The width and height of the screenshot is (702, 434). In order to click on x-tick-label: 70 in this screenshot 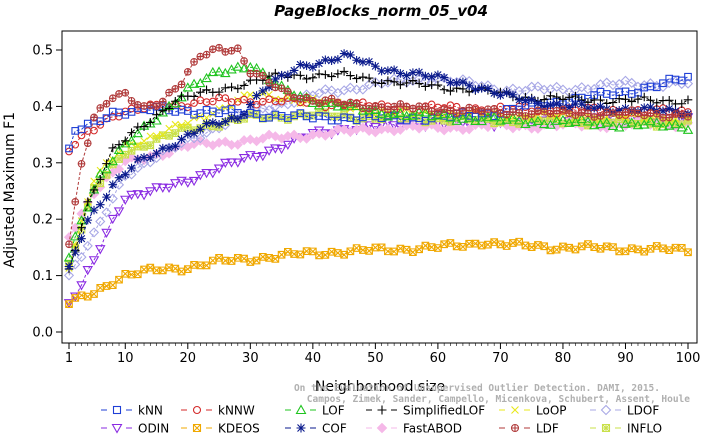, I will do `click(500, 358)`.